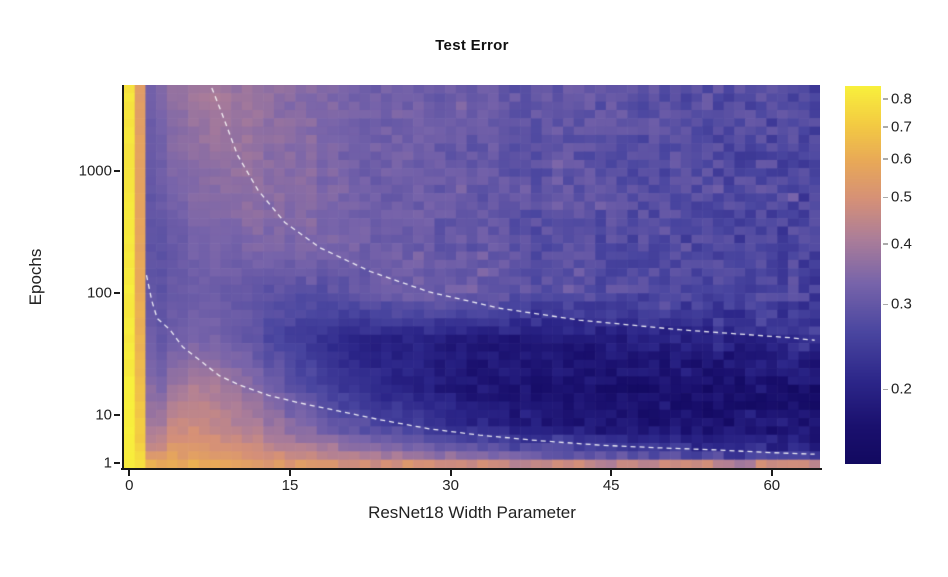 Image resolution: width=948 pixels, height=577 pixels. What do you see at coordinates (129, 485) in the screenshot?
I see `x-tick-label: 0` at bounding box center [129, 485].